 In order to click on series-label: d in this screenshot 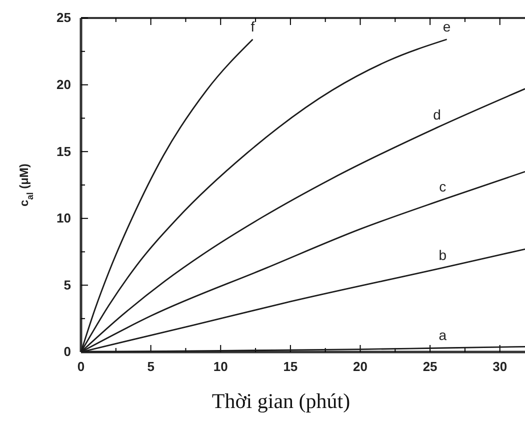, I will do `click(437, 114)`.